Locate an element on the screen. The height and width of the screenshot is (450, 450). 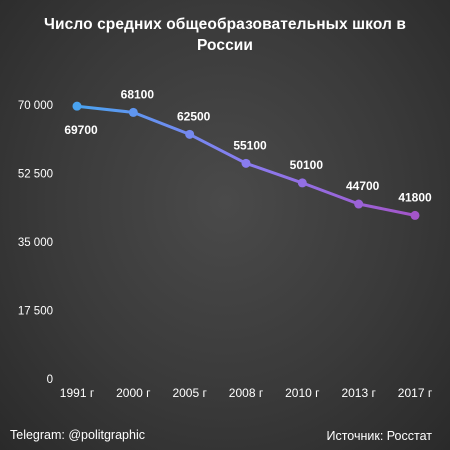
y-tick-label: 70 000 is located at coordinates (35, 106).